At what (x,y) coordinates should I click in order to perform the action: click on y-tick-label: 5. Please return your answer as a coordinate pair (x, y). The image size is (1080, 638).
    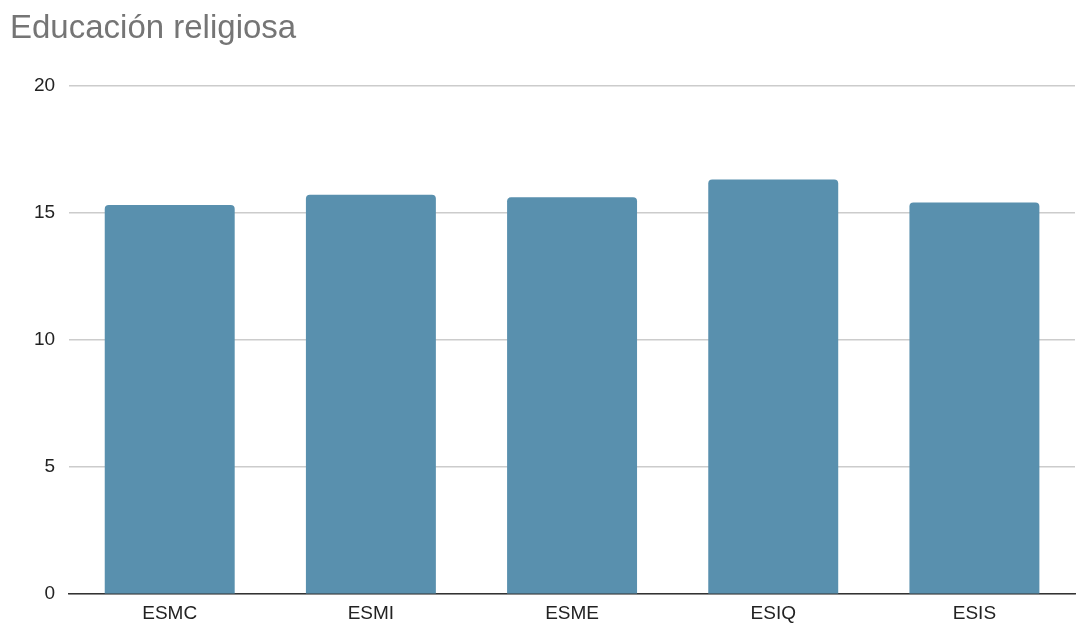
    Looking at the image, I should click on (50, 466).